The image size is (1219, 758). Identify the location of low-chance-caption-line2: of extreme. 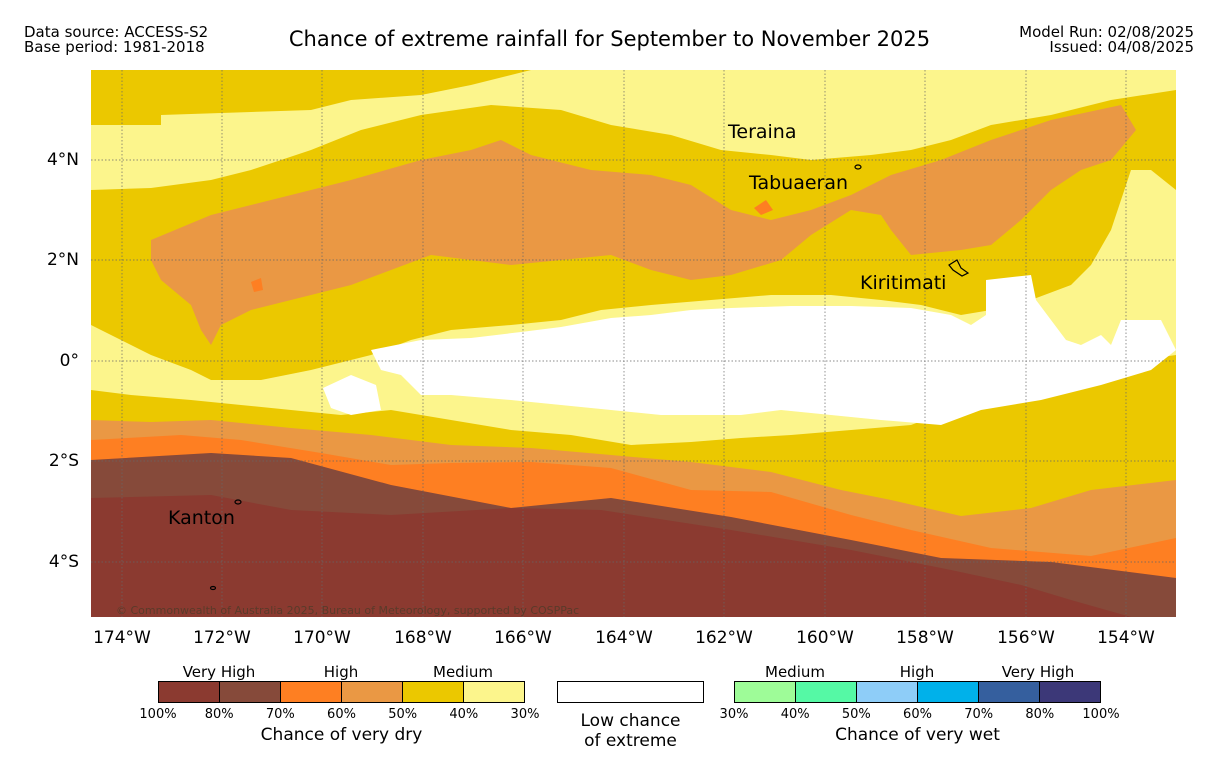
(630, 741).